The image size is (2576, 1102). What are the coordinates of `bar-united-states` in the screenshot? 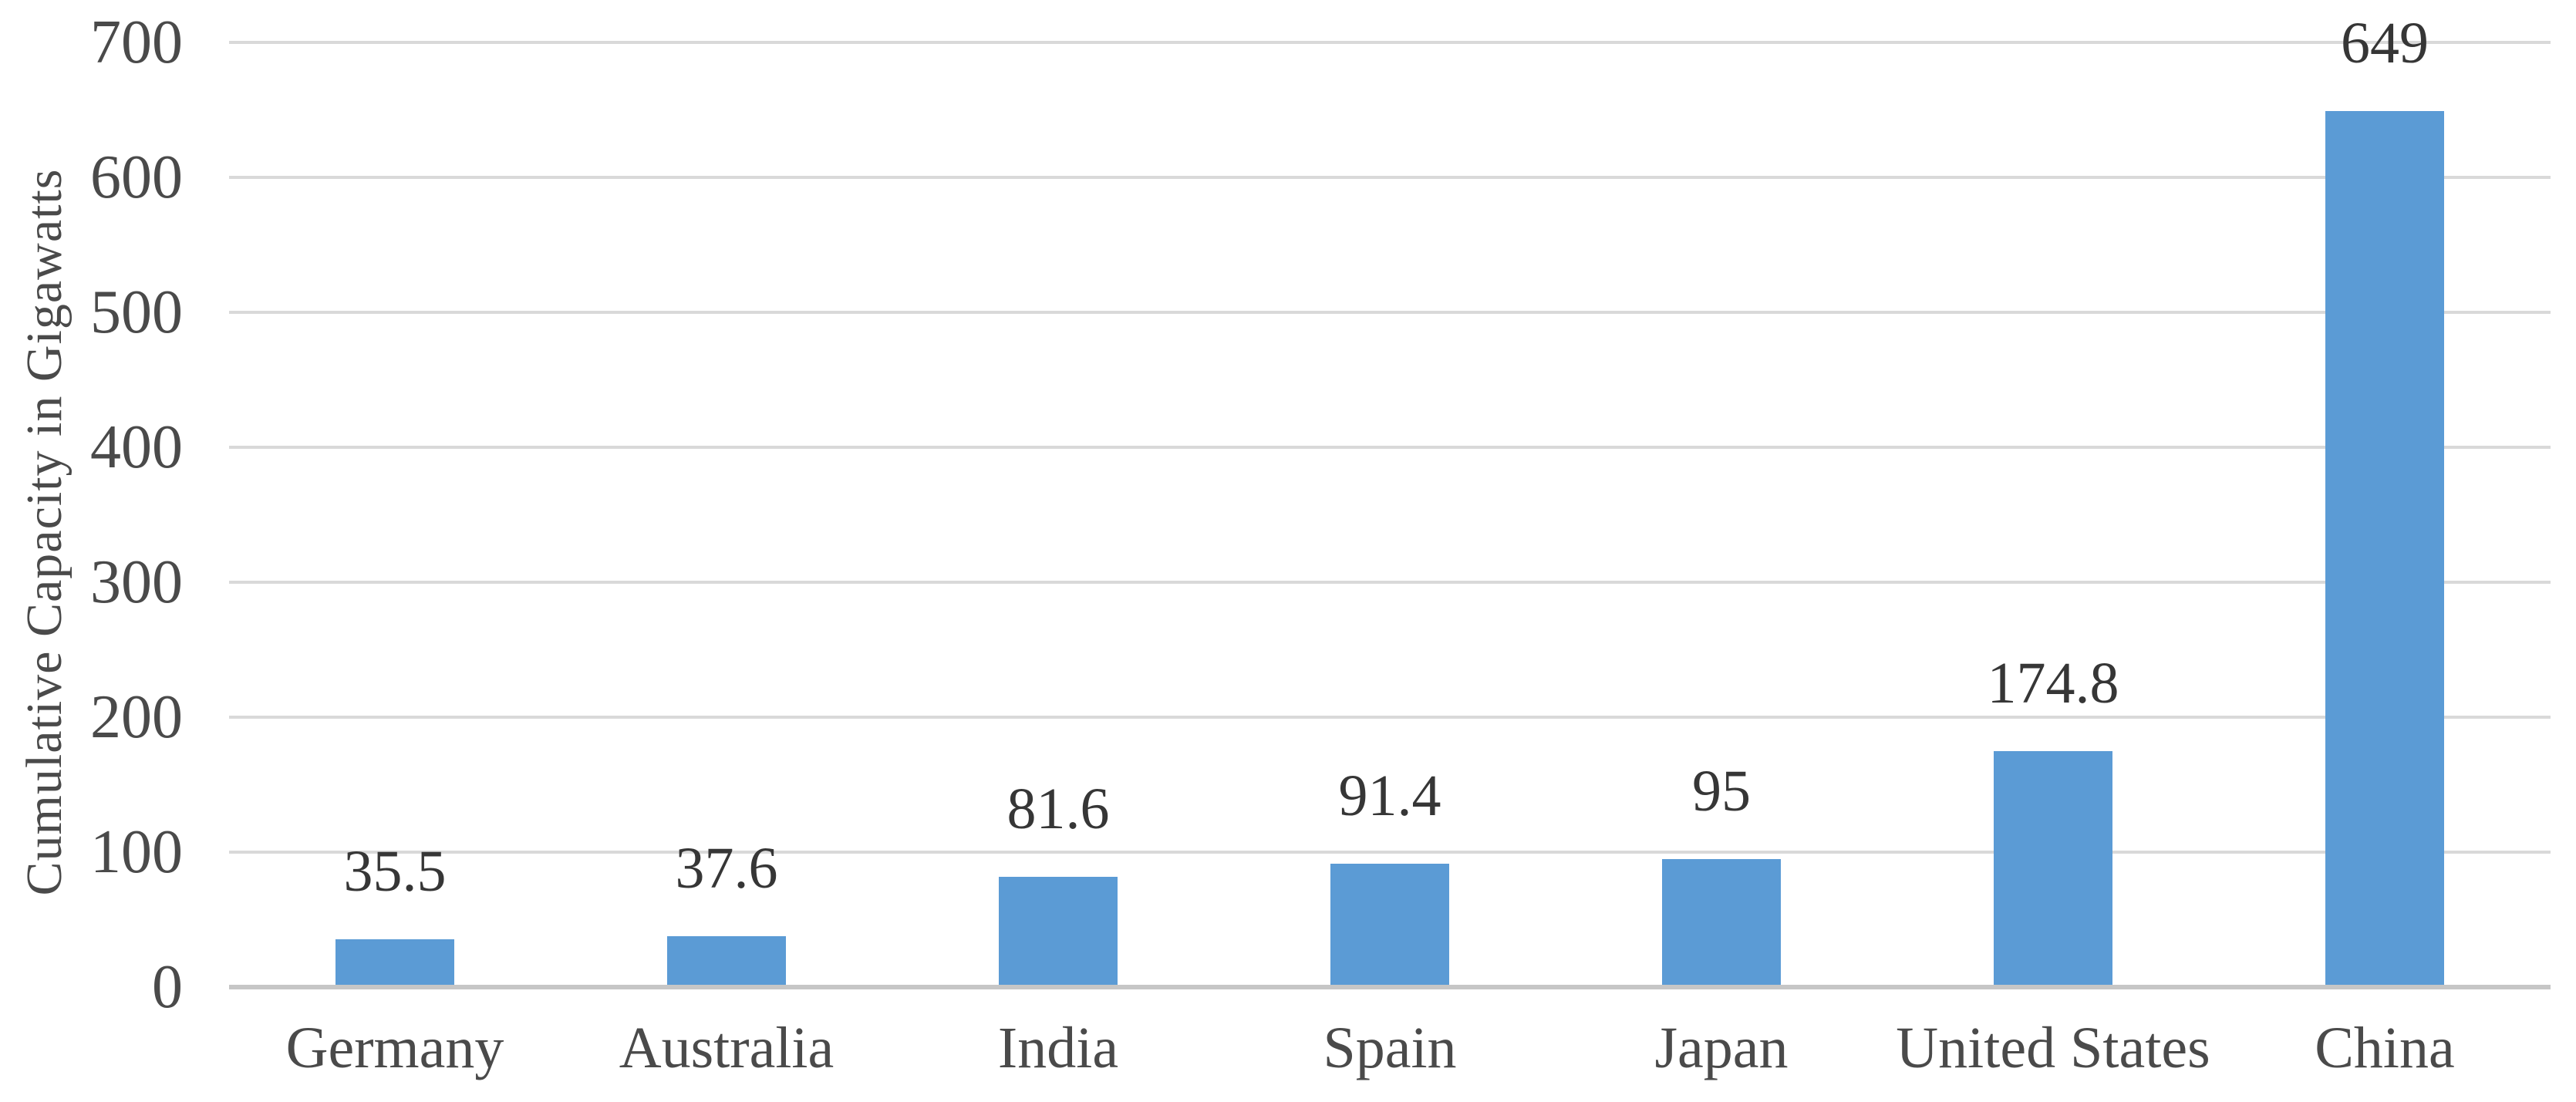 It's located at (2053, 869).